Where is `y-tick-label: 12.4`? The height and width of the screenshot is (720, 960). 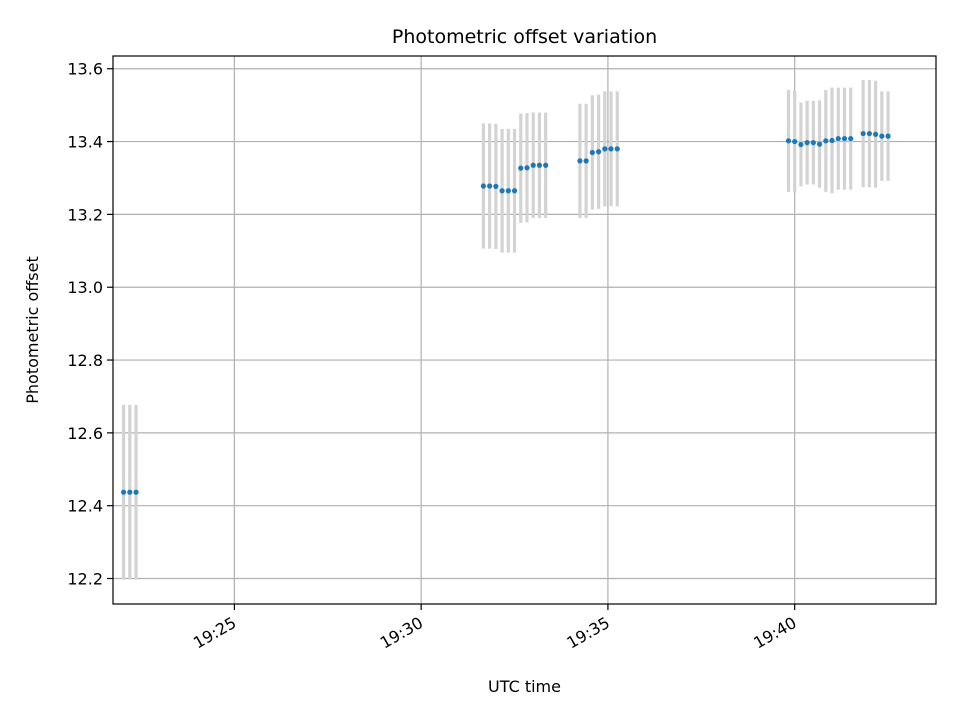 y-tick-label: 12.4 is located at coordinates (85, 506).